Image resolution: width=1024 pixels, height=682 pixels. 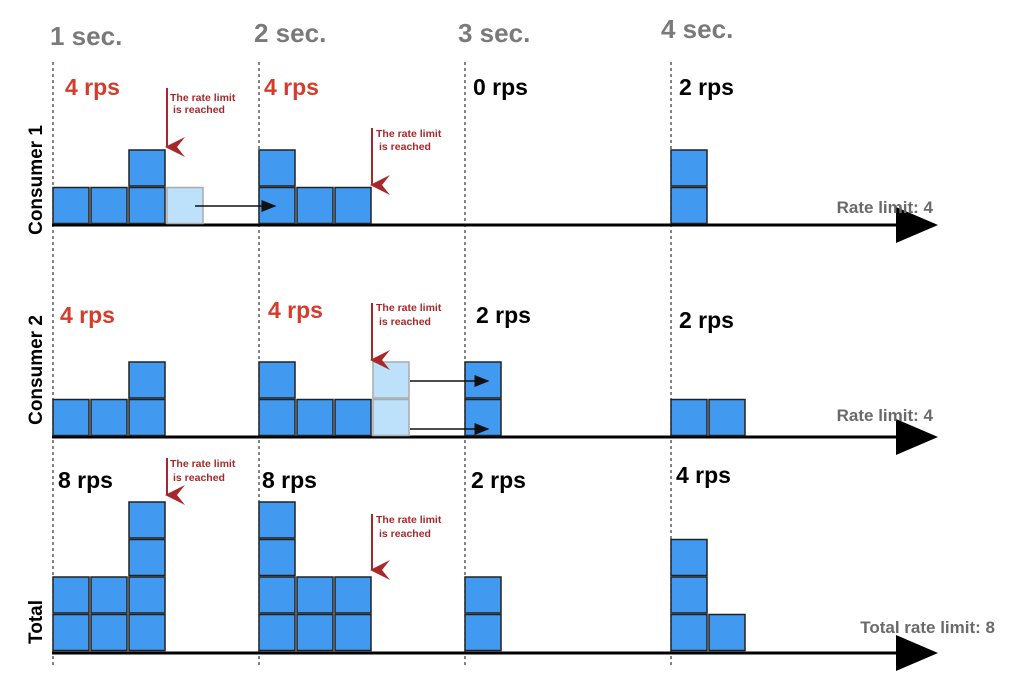 I want to click on rps-c2-1: 4 rps, so click(x=87, y=315).